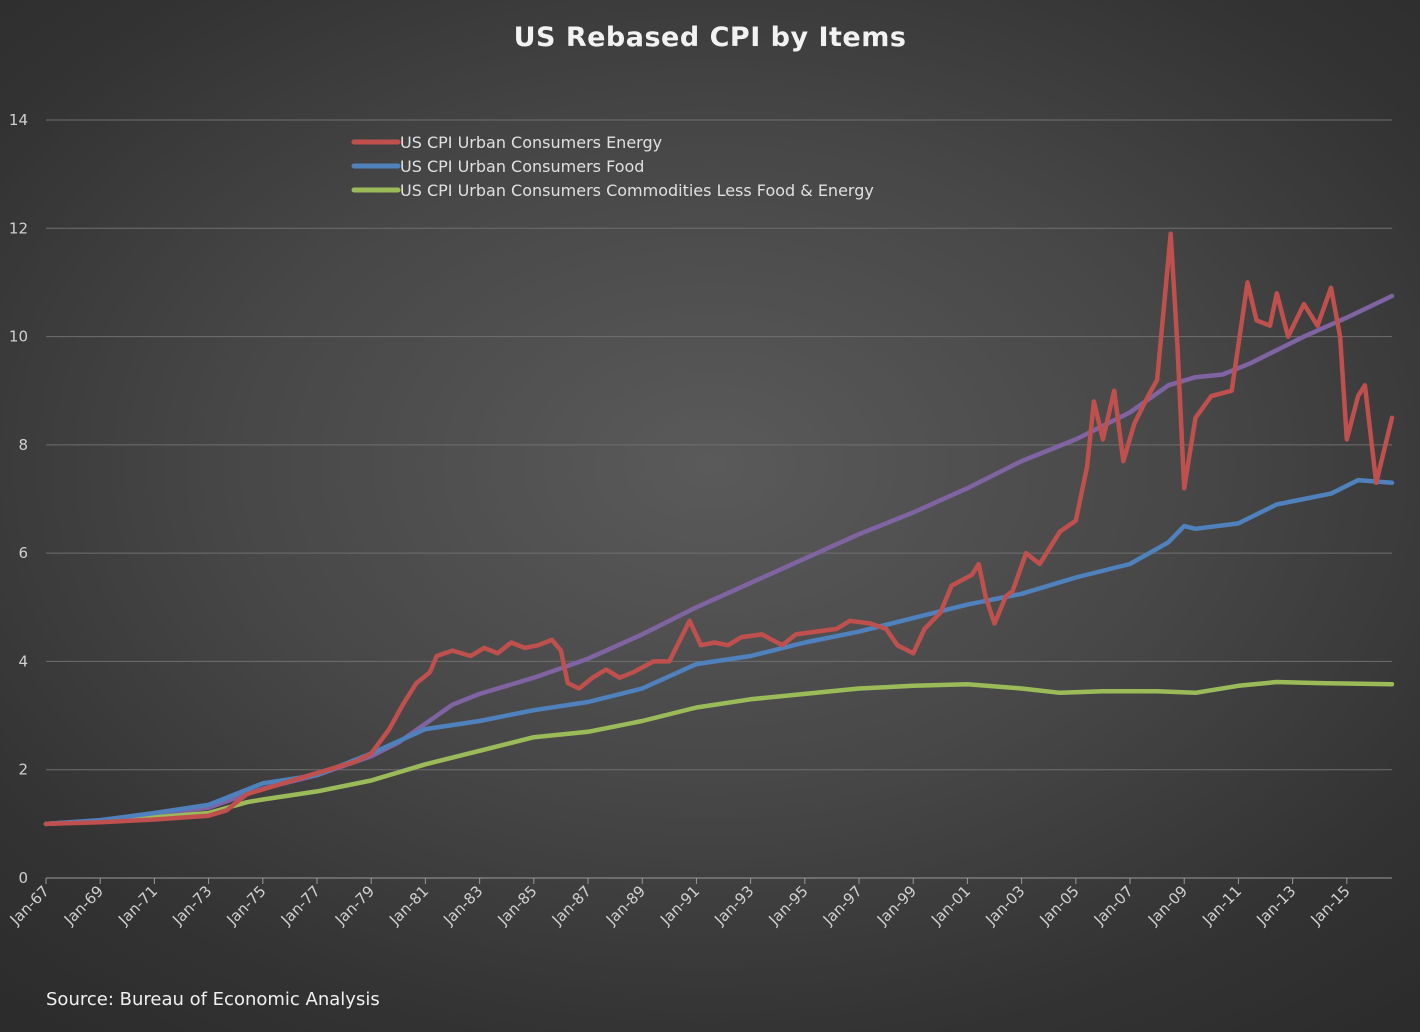 This screenshot has width=1420, height=1032. I want to click on x-tick-label: Jan-67, so click(29, 905).